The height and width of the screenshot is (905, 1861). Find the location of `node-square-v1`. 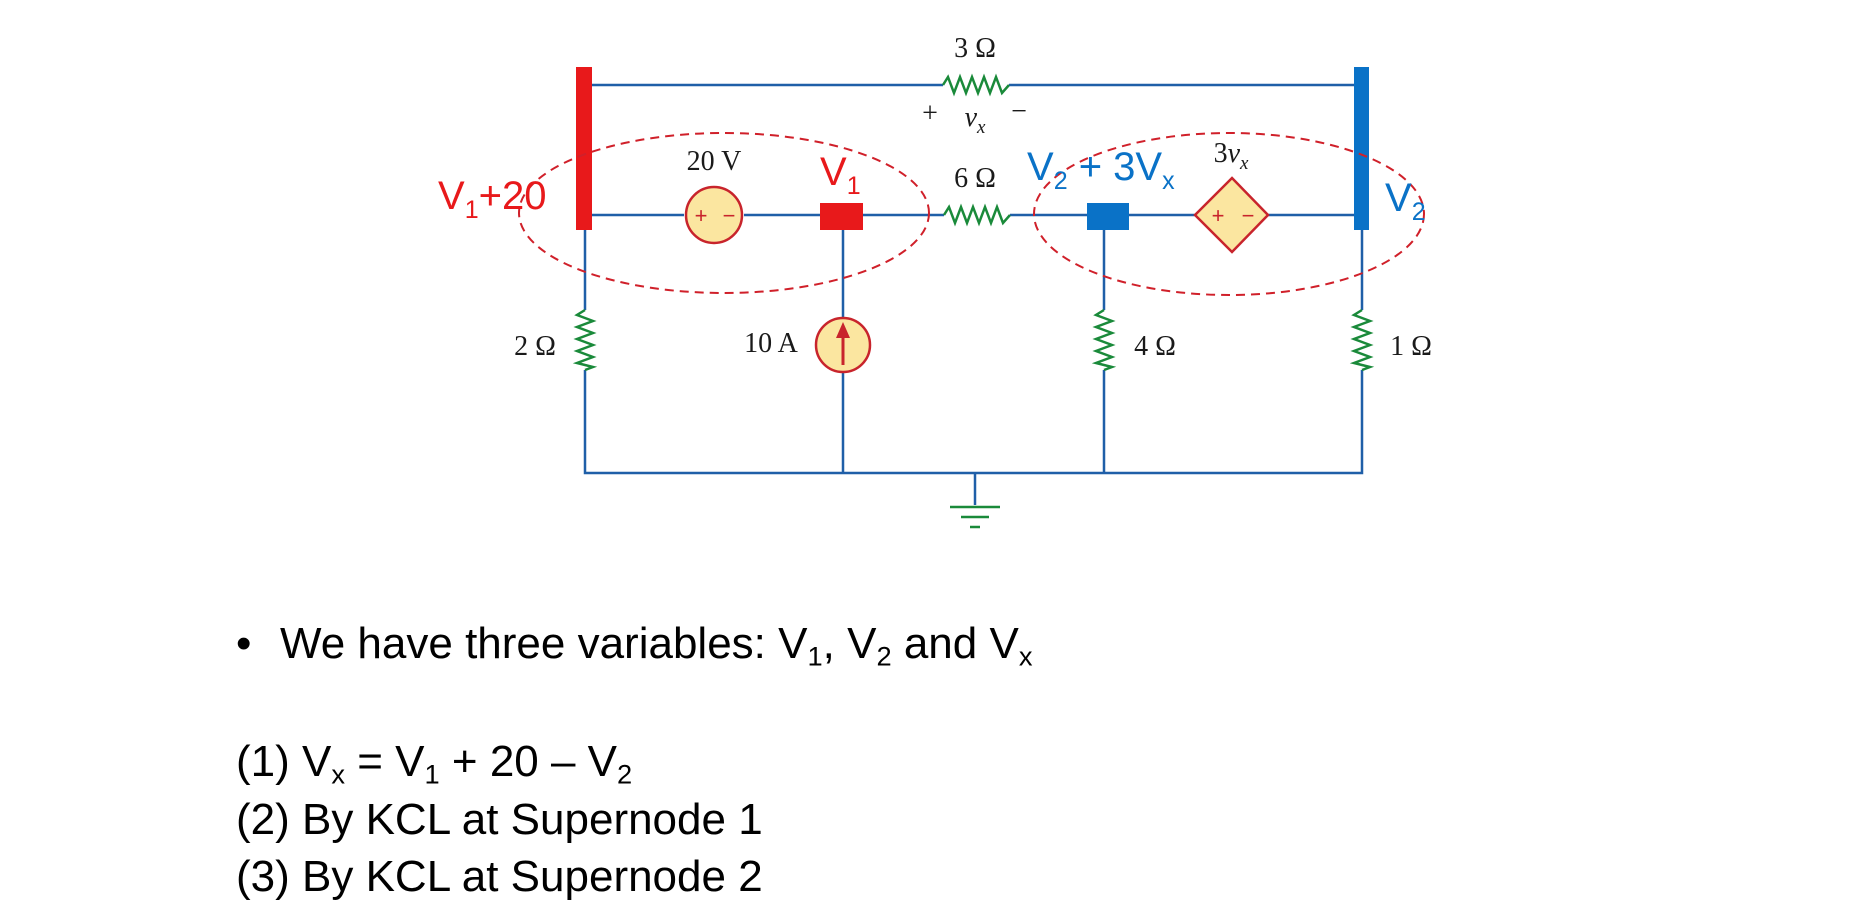

node-square-v1 is located at coordinates (841, 216).